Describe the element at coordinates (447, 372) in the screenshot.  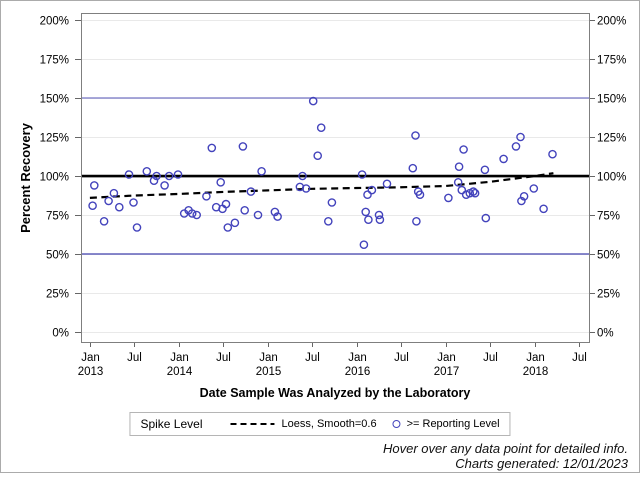
I see `x-tick-label-year: 2017` at that location.